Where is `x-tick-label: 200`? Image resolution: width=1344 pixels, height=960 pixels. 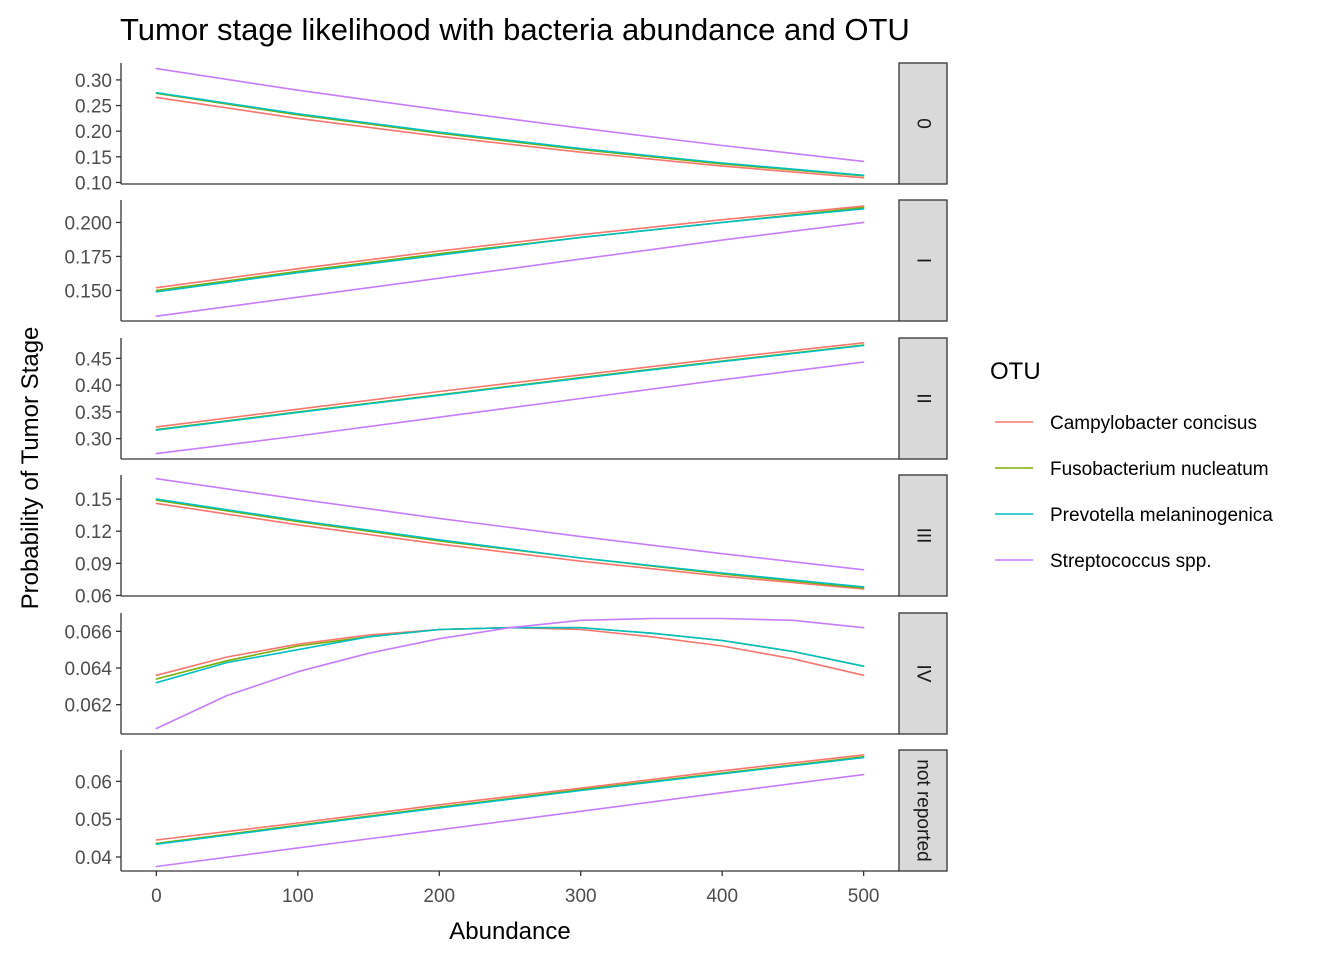
x-tick-label: 200 is located at coordinates (439, 896).